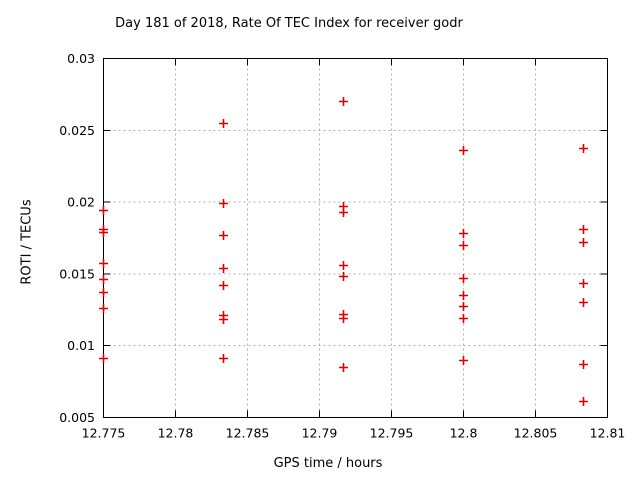 The width and height of the screenshot is (640, 480). I want to click on y-tick-label: 0.02, so click(81, 202).